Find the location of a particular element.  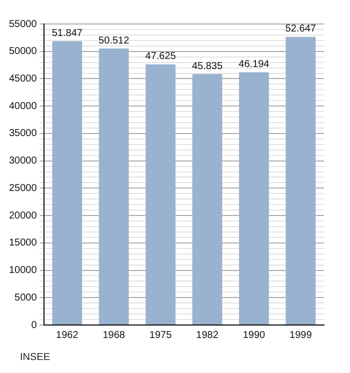

y-tick-label: 20000 is located at coordinates (23, 216).